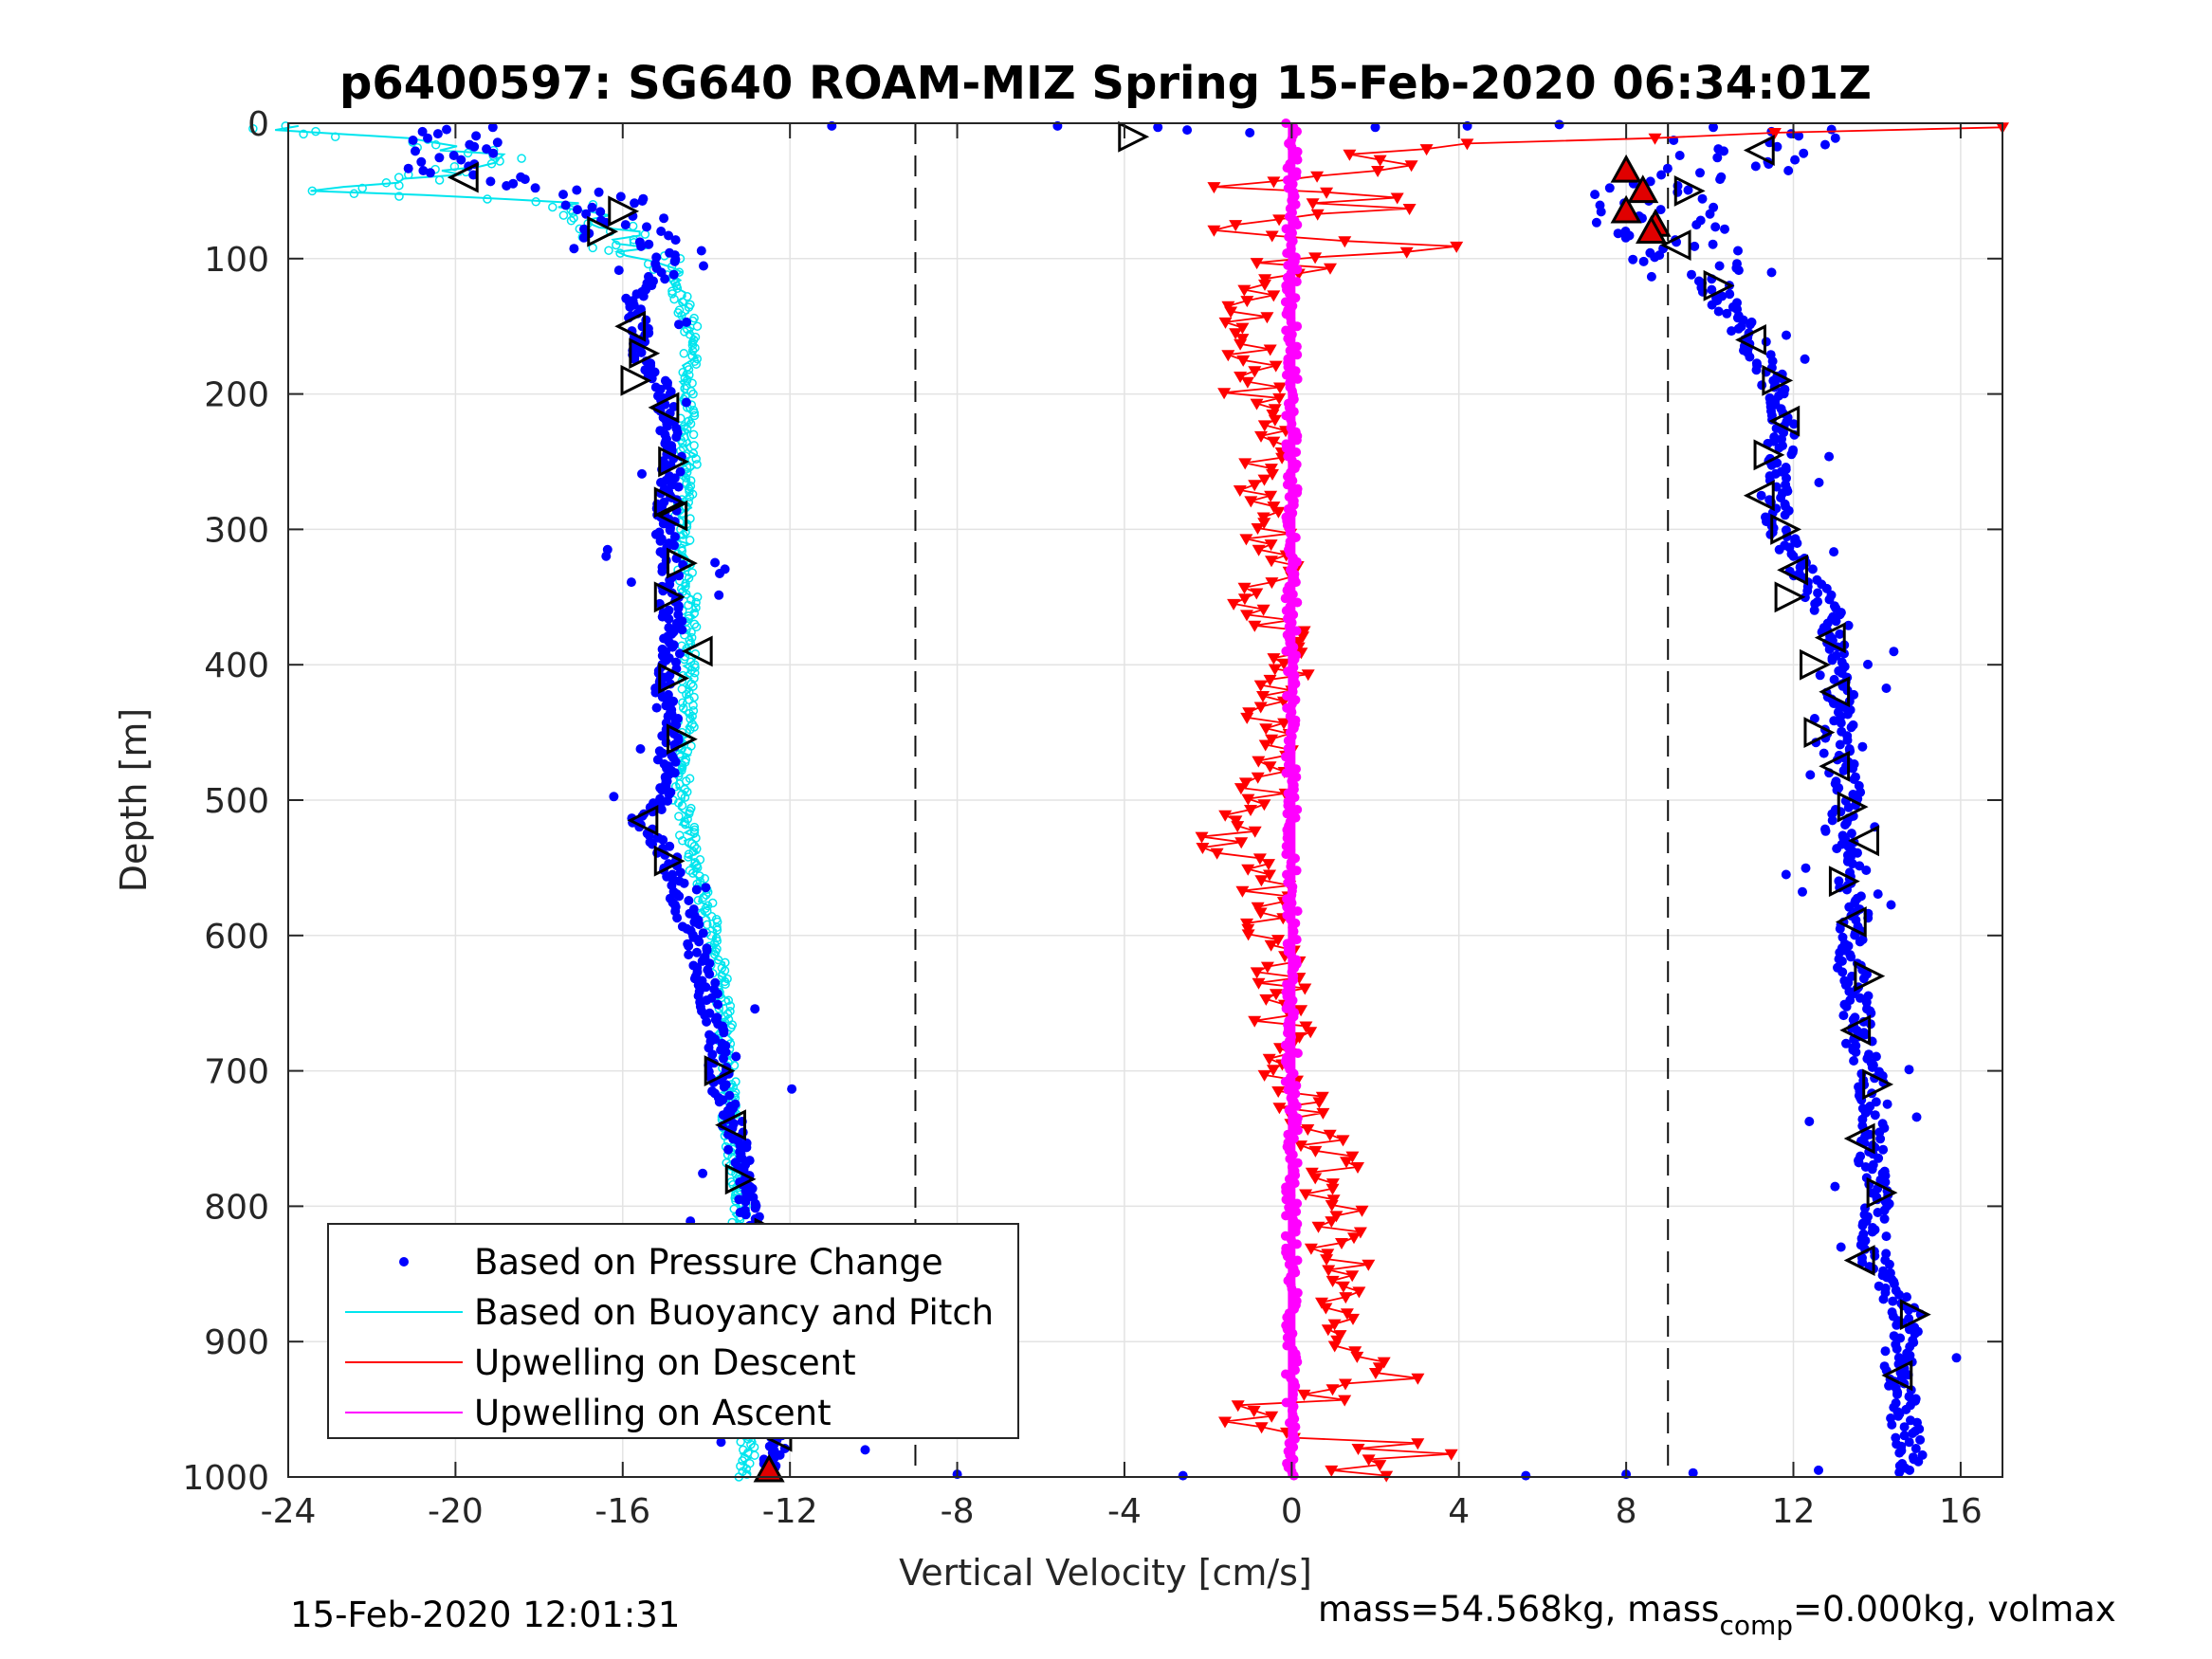  What do you see at coordinates (1794, 1511) in the screenshot?
I see `x-tick-label: 12` at bounding box center [1794, 1511].